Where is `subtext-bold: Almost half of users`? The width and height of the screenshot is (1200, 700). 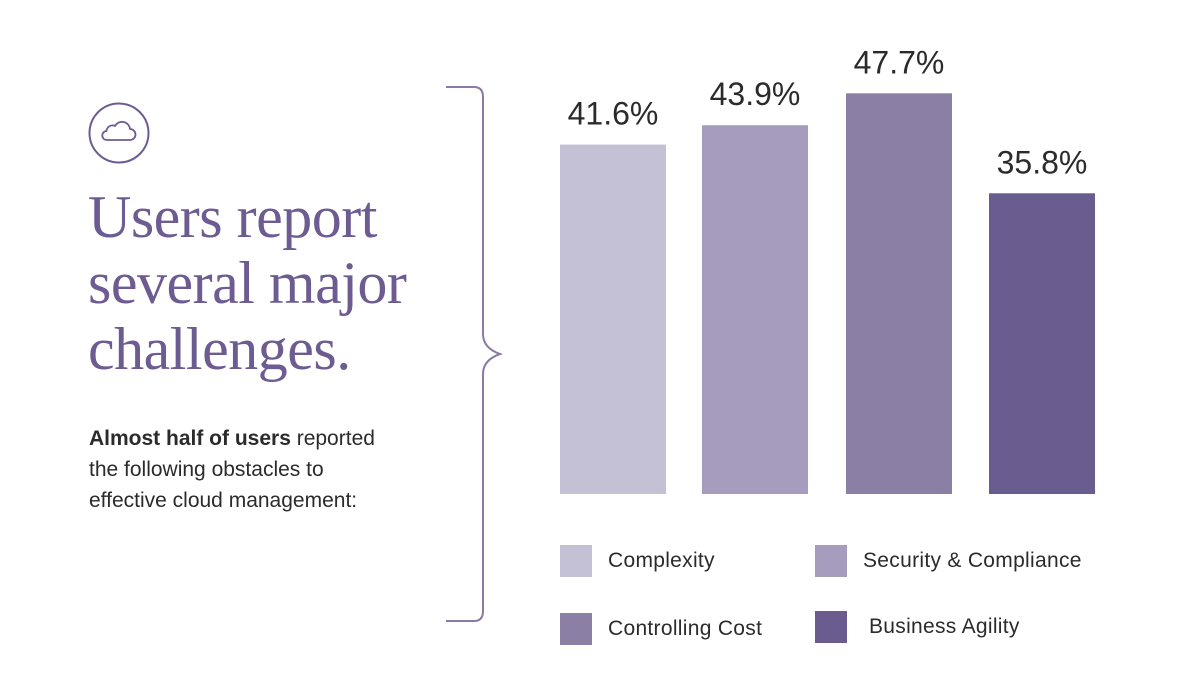
subtext-bold: Almost half of users is located at coordinates (190, 438).